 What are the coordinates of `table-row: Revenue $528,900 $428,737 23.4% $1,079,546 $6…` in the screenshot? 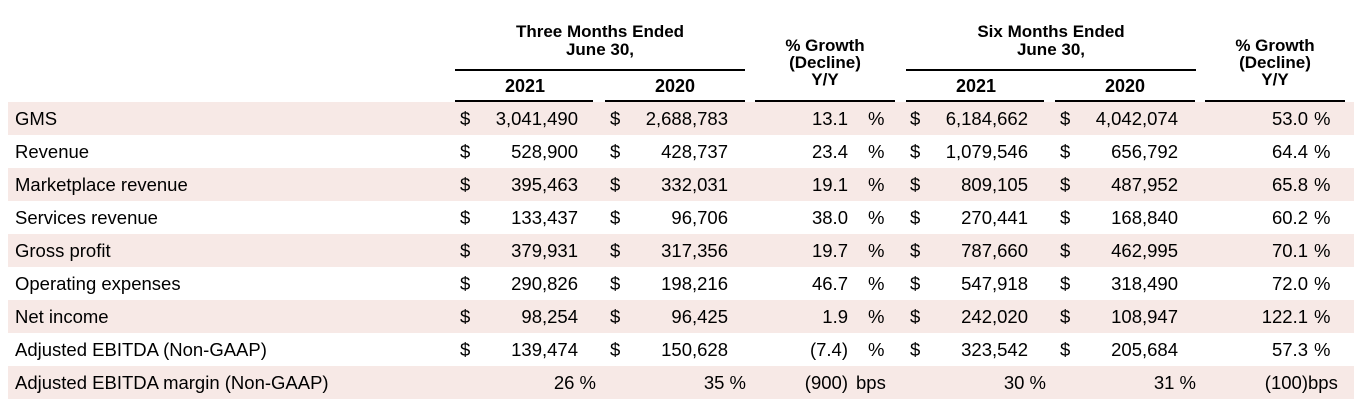 It's located at (681, 151).